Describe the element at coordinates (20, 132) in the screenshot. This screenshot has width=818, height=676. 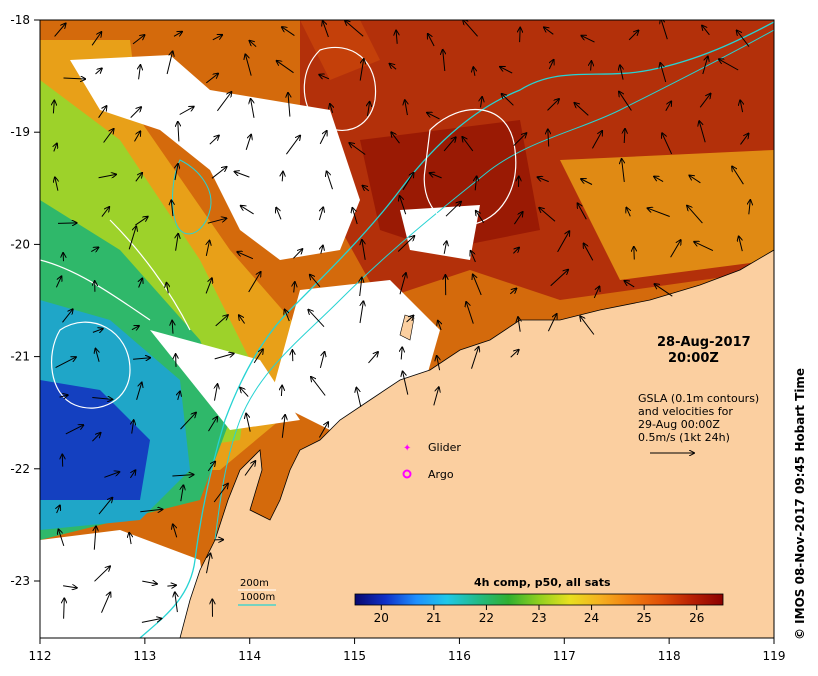
I see `lat-tick-label: -19` at that location.